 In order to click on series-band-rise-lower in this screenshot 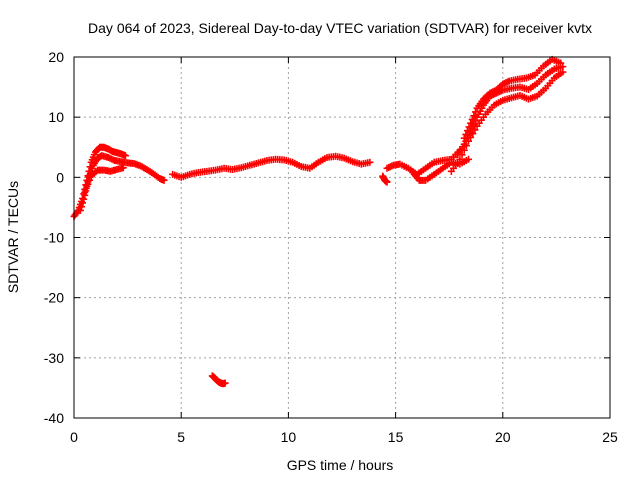, I will do `click(507, 121)`.